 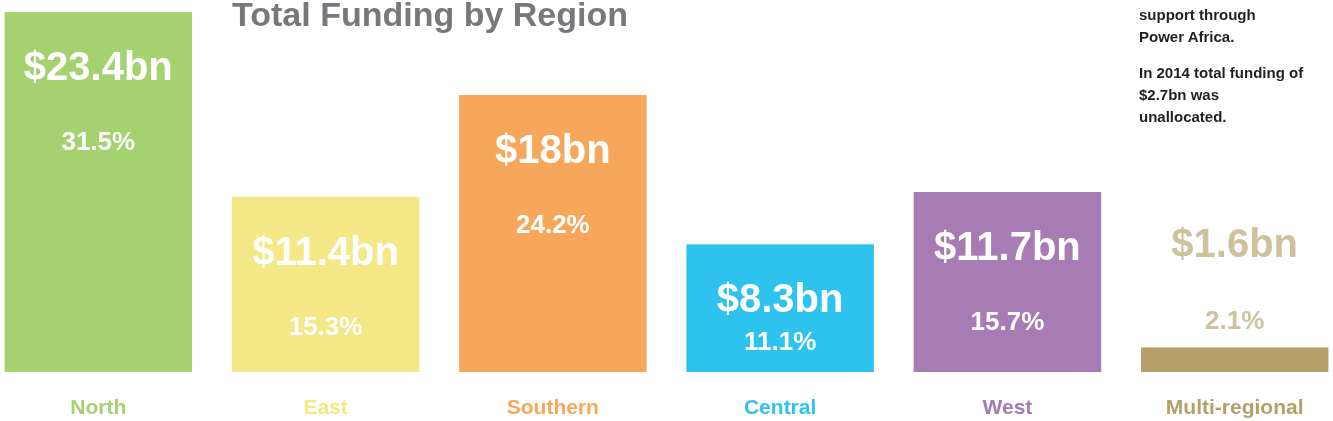 What do you see at coordinates (98, 66) in the screenshot?
I see `data-label: $23.4bn` at bounding box center [98, 66].